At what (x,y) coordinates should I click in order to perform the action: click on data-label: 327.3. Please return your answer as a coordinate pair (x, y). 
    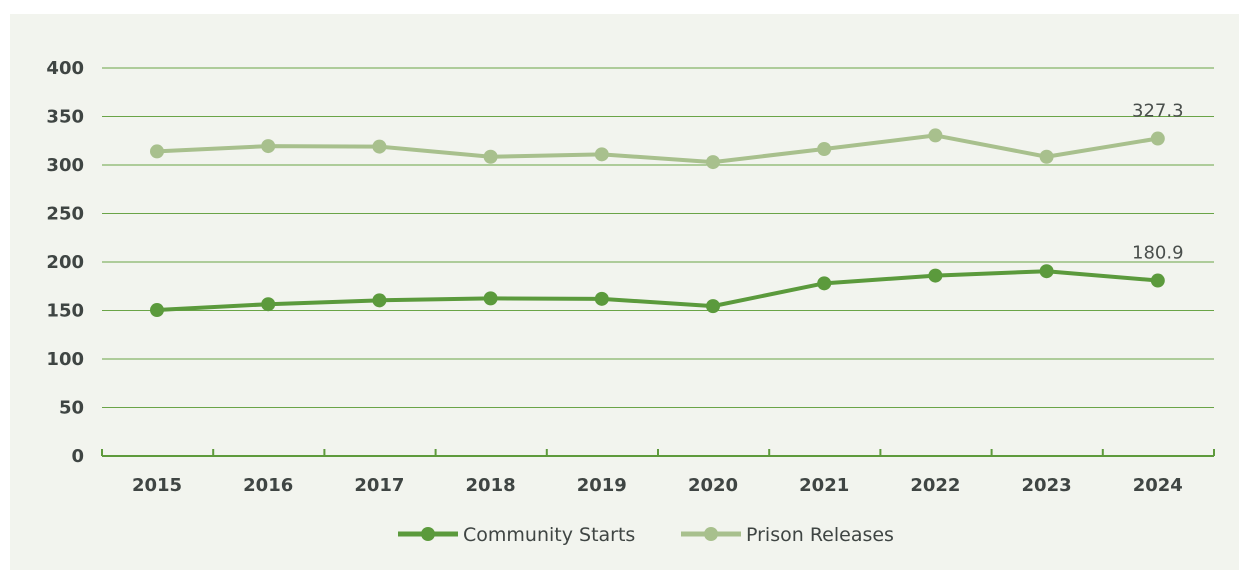
    Looking at the image, I should click on (1158, 111).